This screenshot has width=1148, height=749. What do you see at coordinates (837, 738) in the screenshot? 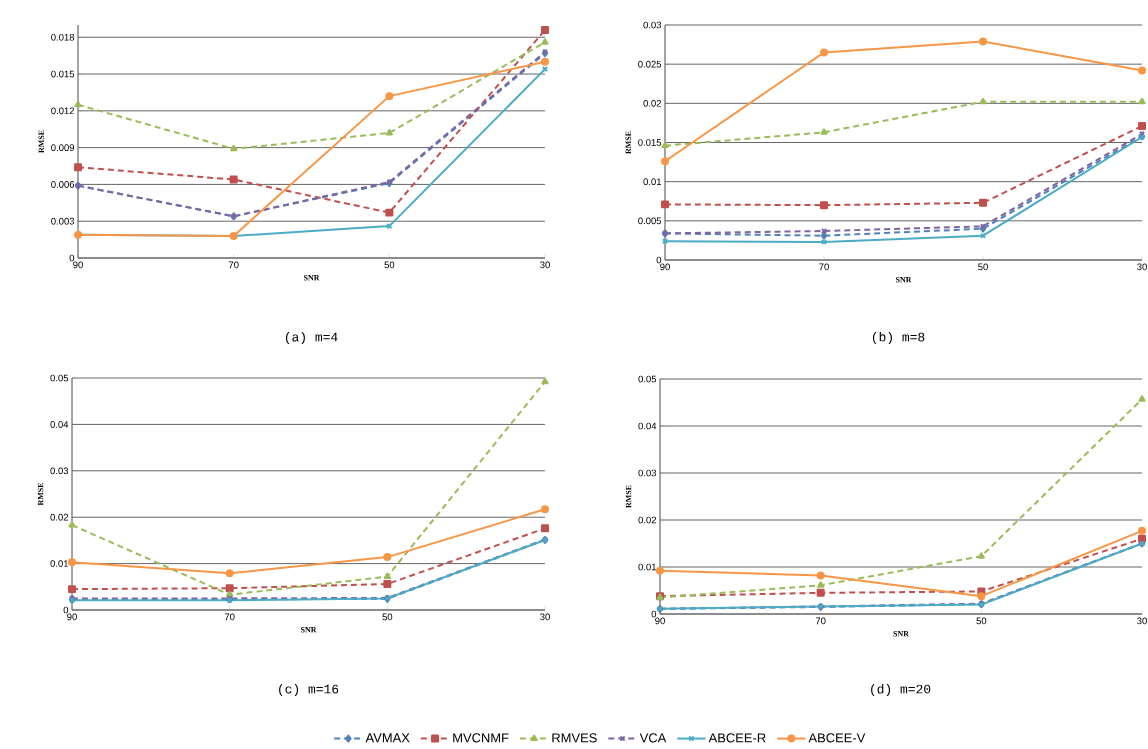
I see `legend-label: ABCEE-V` at bounding box center [837, 738].